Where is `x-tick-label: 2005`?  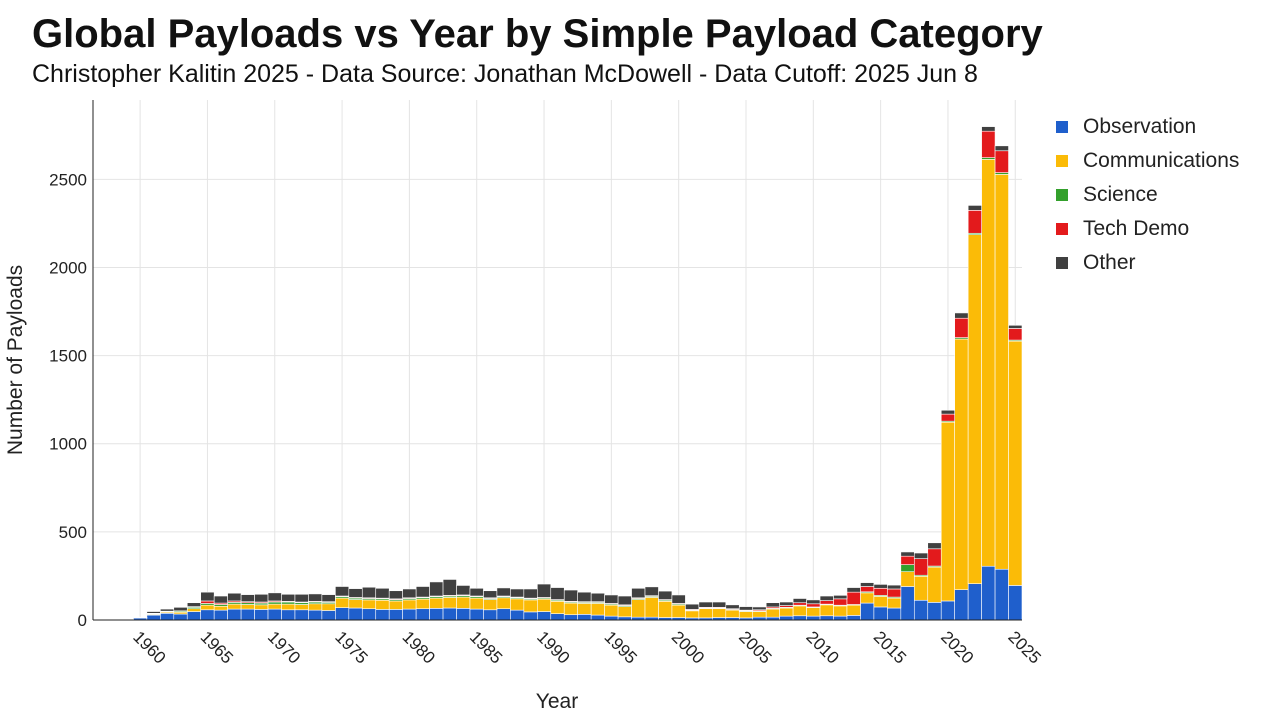
x-tick-label: 2005 is located at coordinates (755, 647).